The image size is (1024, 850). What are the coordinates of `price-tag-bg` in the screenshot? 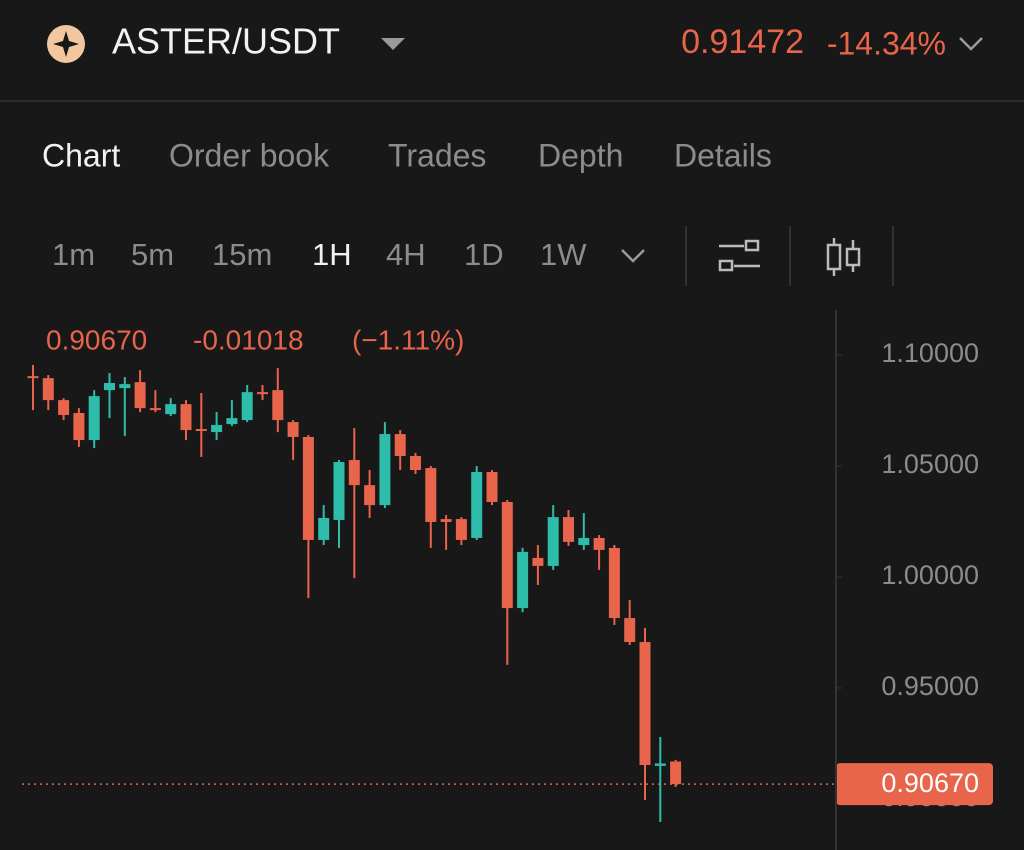 It's located at (914, 784).